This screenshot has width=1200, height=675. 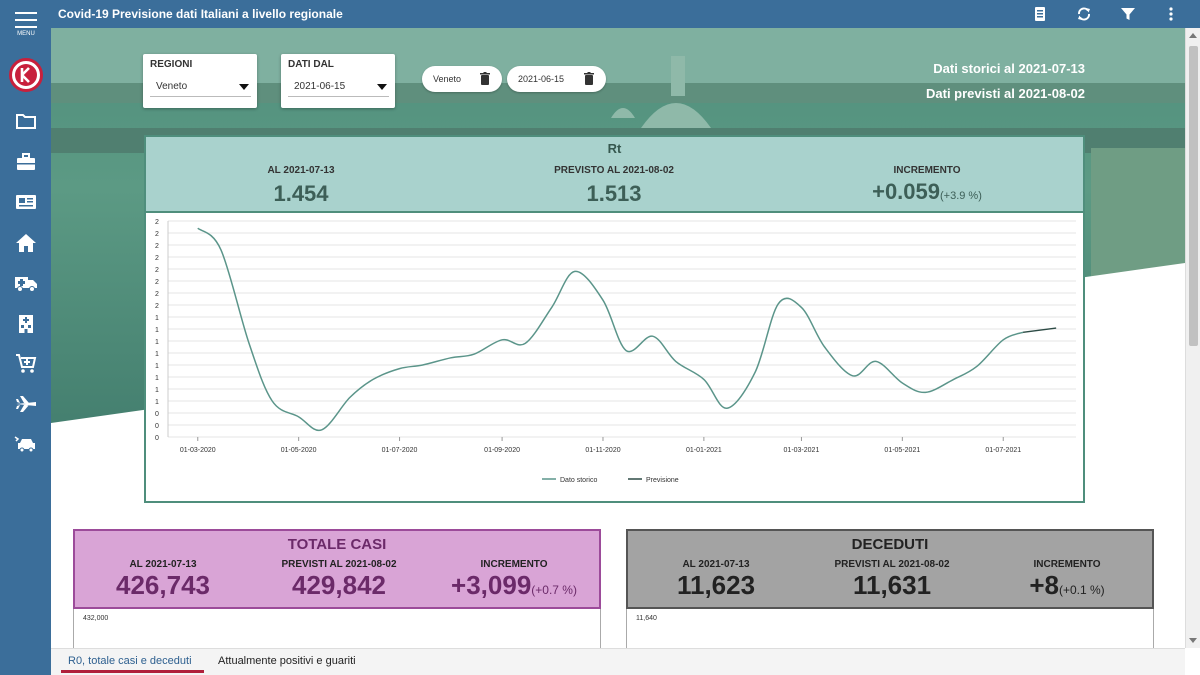 I want to click on totale-casi-inc-label: INCREMENTO, so click(x=514, y=564).